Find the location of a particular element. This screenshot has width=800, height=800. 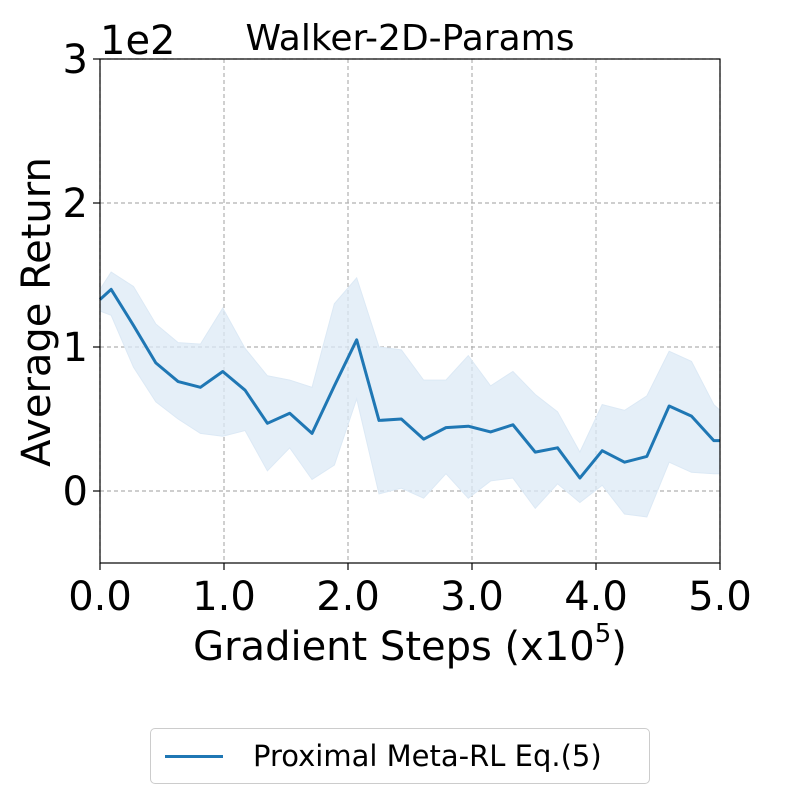

x-axis-label: Gradient Steps (x105) is located at coordinates (410, 644).